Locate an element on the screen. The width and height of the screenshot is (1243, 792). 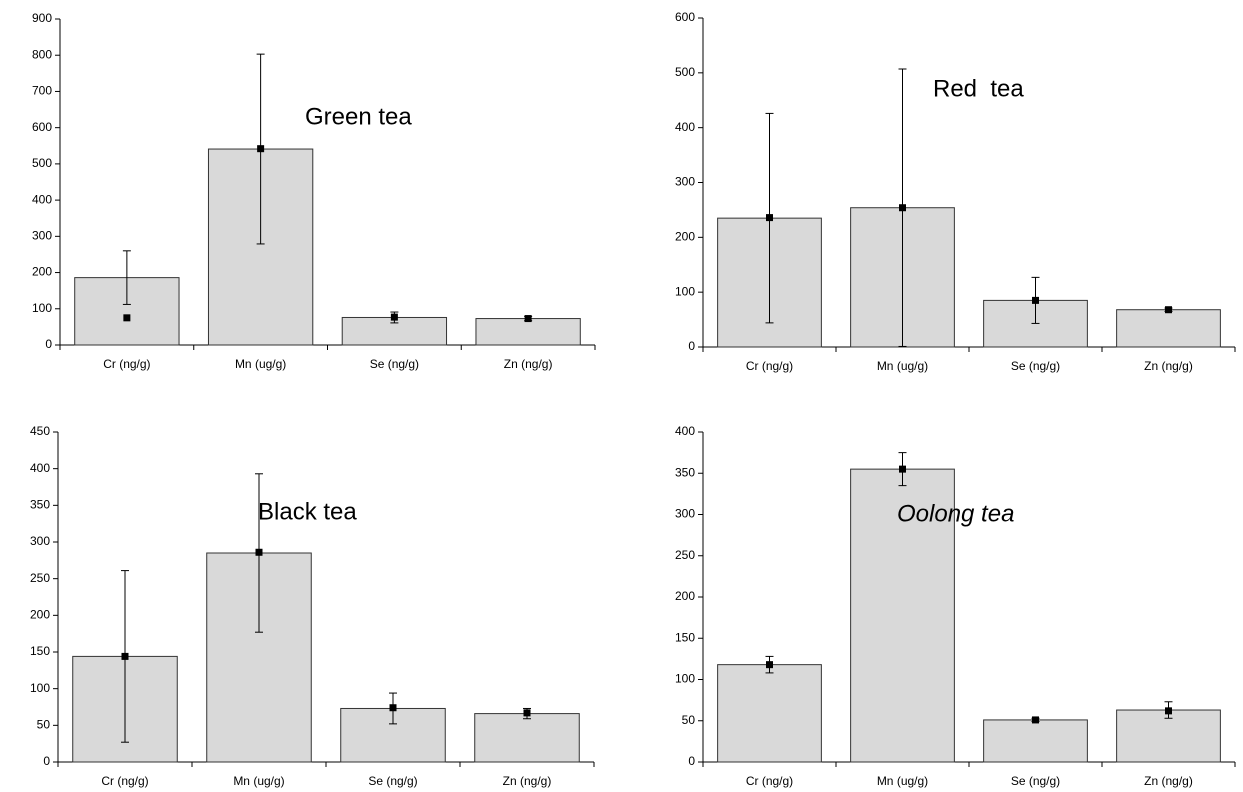
chart-annotation: Black tea is located at coordinates (307, 511).